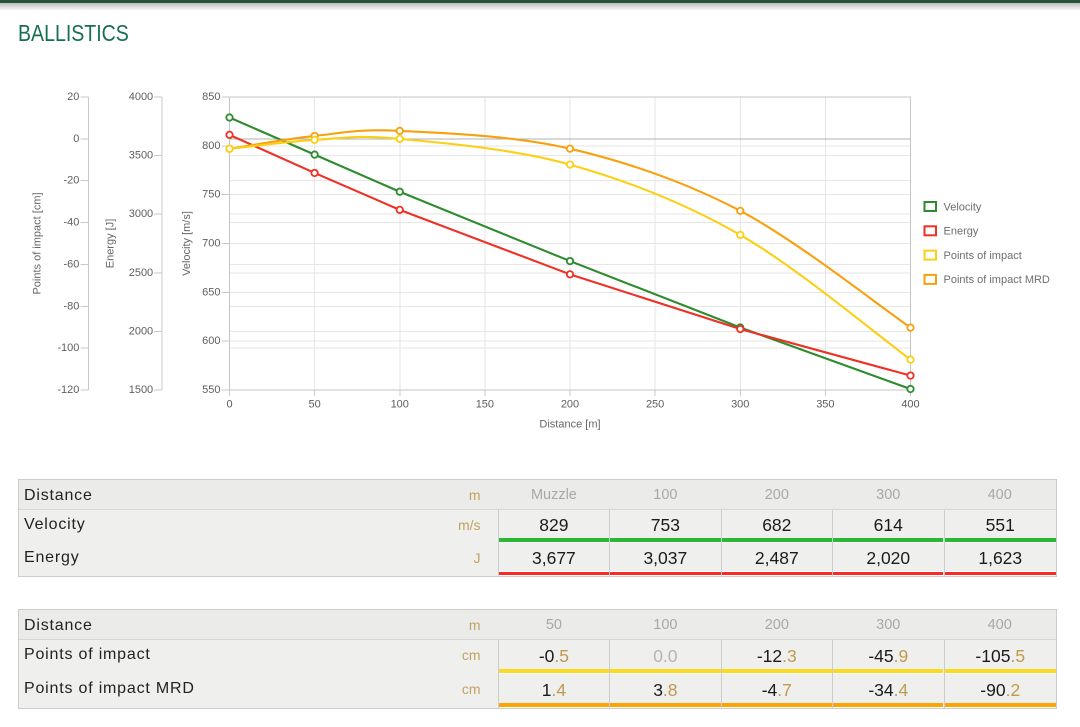 The height and width of the screenshot is (727, 1080). I want to click on svg-text: -100, so click(68, 348).